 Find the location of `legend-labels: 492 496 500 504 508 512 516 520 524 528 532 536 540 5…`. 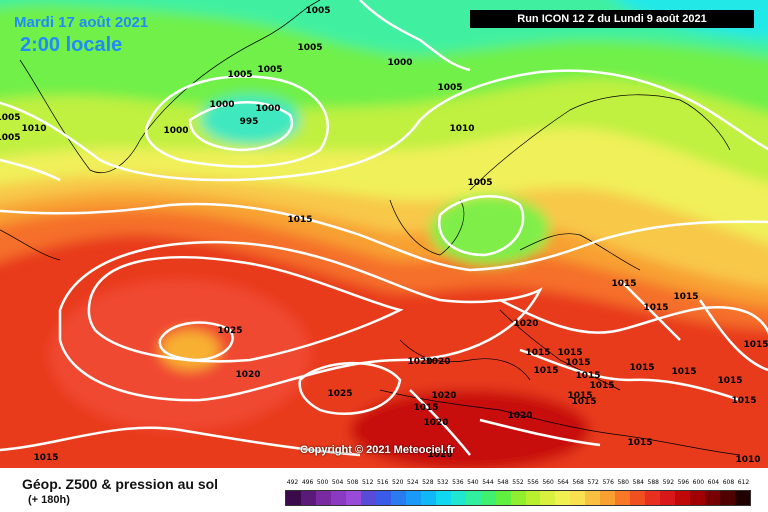

legend-labels: 492 496 500 504 508 512 516 520 524 528 532 536 540 5… is located at coordinates (518, 484).